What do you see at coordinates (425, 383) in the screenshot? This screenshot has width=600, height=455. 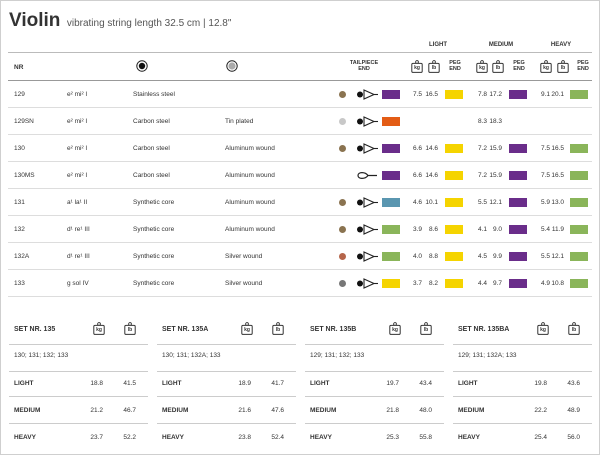 I see `set-light-lb: 43.4` at bounding box center [425, 383].